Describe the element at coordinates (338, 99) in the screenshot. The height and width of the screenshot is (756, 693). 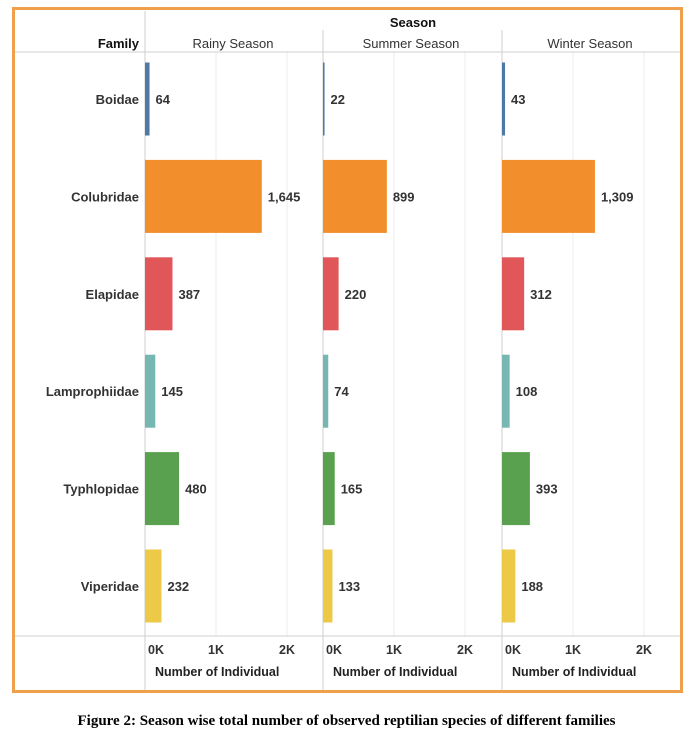
I see `data-label-summer-season-boidae: 22` at that location.